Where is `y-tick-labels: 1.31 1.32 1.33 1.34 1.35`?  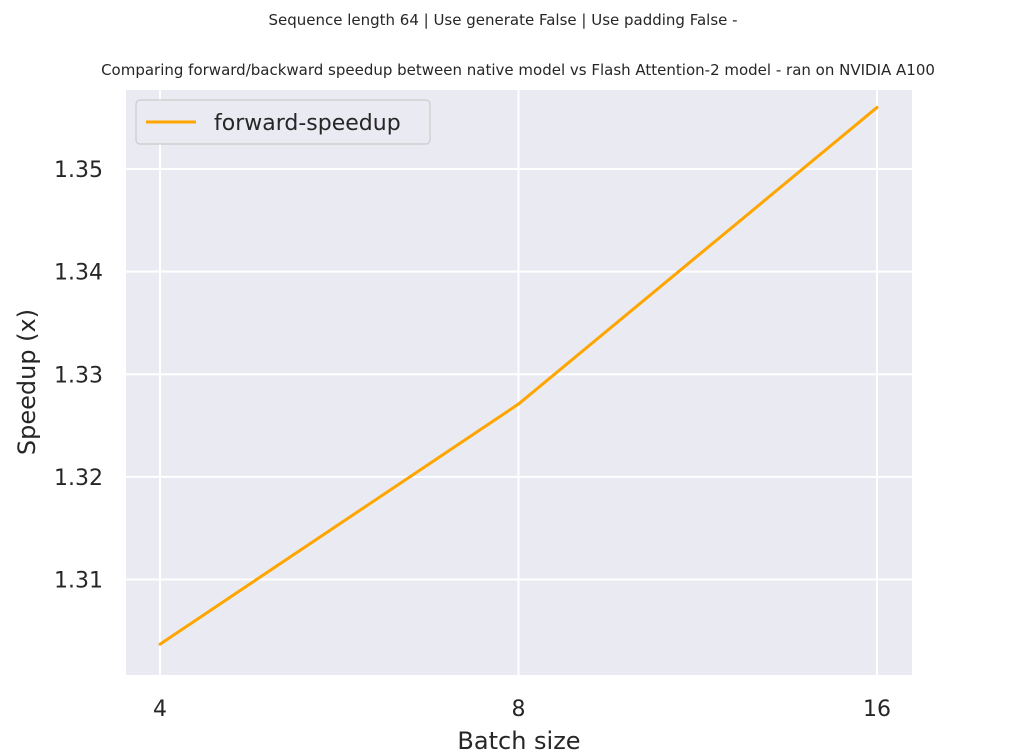 y-tick-labels: 1.31 1.32 1.33 1.34 1.35 is located at coordinates (78, 376).